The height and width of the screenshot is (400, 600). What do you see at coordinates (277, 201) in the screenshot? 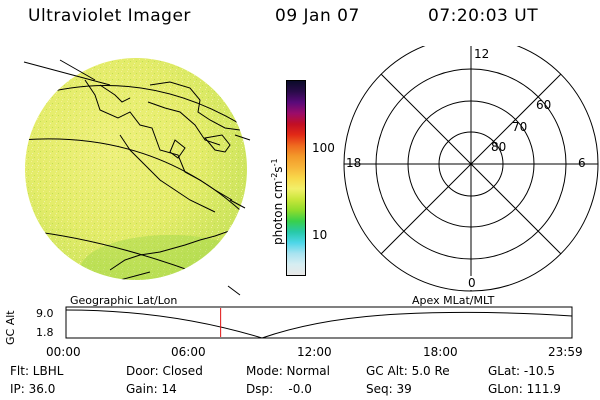
I see `colorbar-unit-label: photon cm-2s-1` at bounding box center [277, 201].